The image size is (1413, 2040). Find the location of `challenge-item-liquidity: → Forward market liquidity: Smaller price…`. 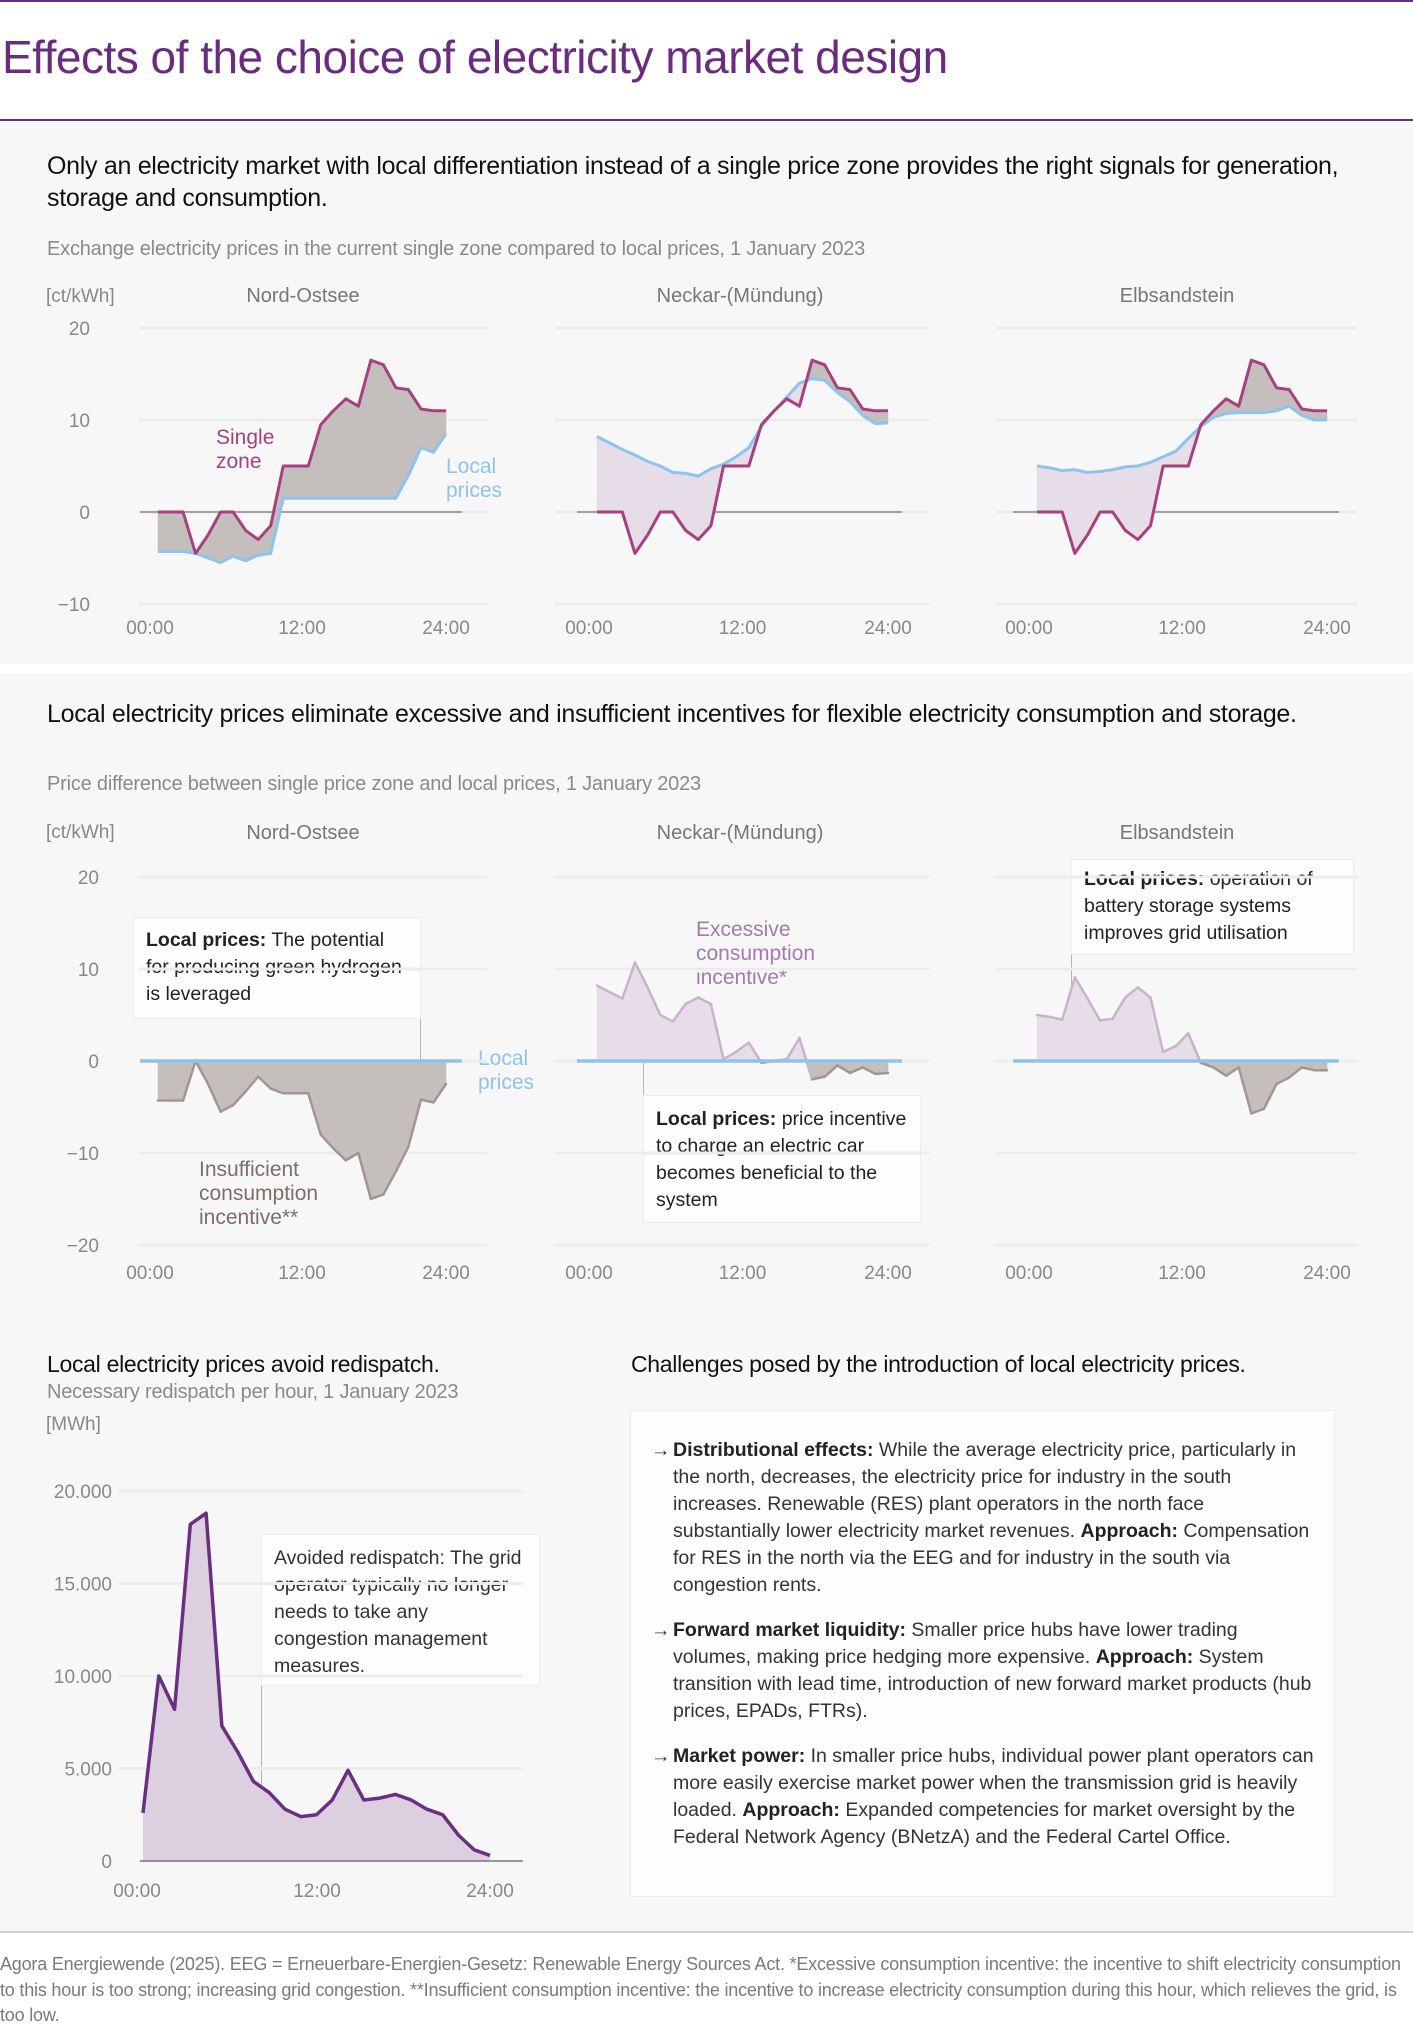

challenge-item-liquidity: → Forward market liquidity: Smaller price… is located at coordinates (982, 1671).